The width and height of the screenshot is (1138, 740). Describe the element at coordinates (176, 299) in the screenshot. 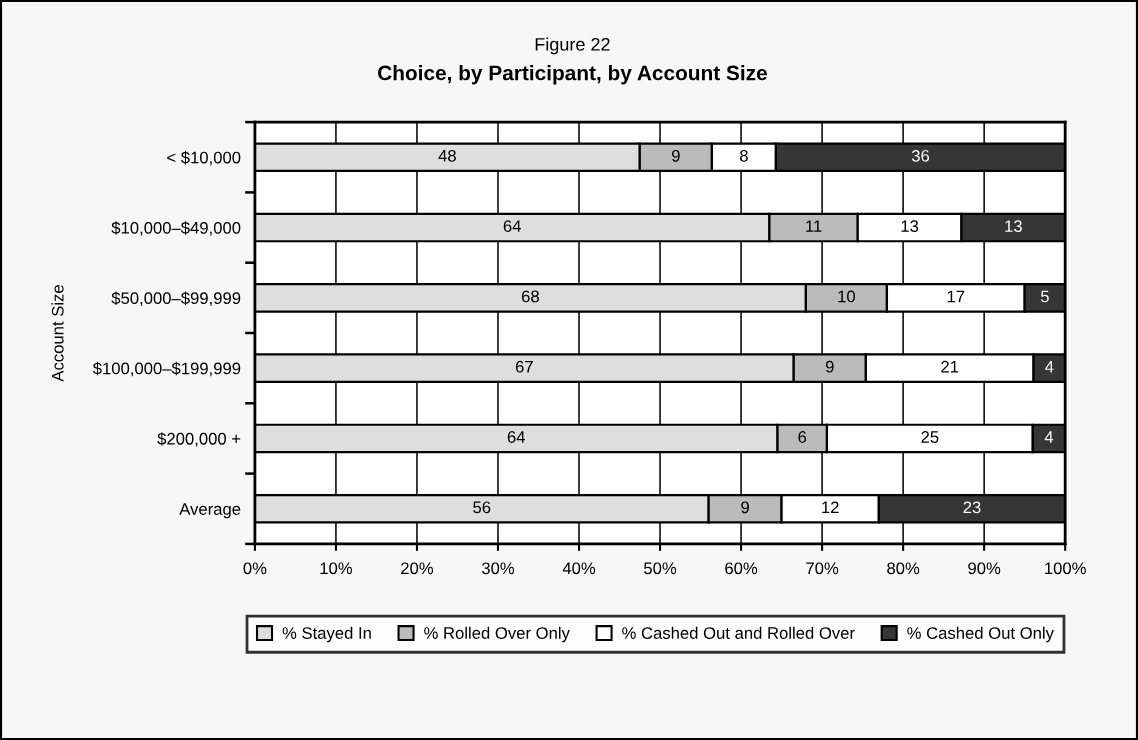

I see `y-tick-label: $50,000–$99,999` at that location.